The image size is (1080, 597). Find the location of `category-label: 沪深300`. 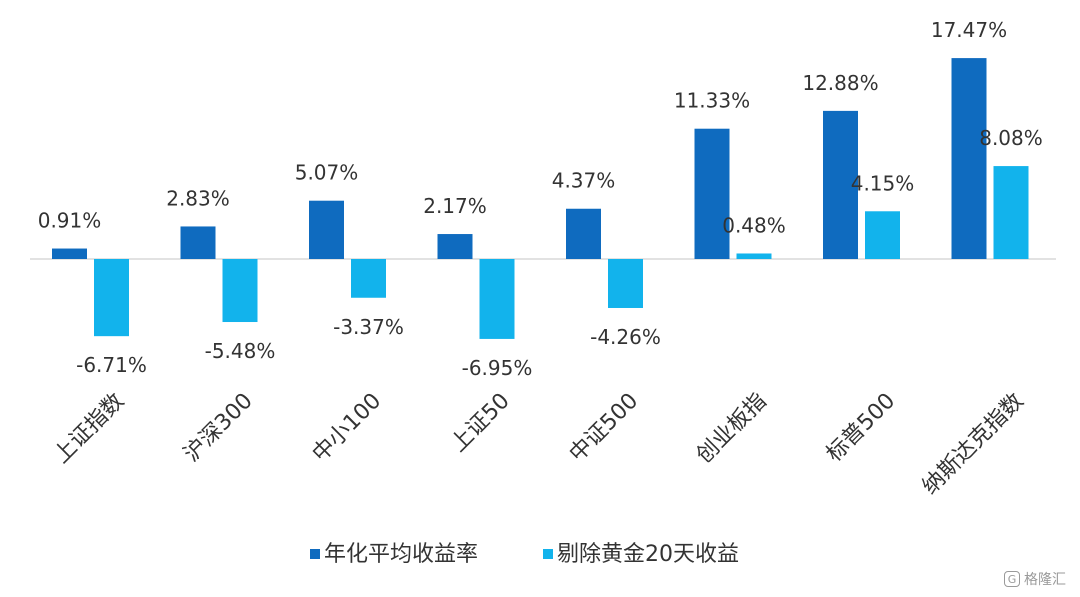

category-label: 沪深300 is located at coordinates (218, 428).